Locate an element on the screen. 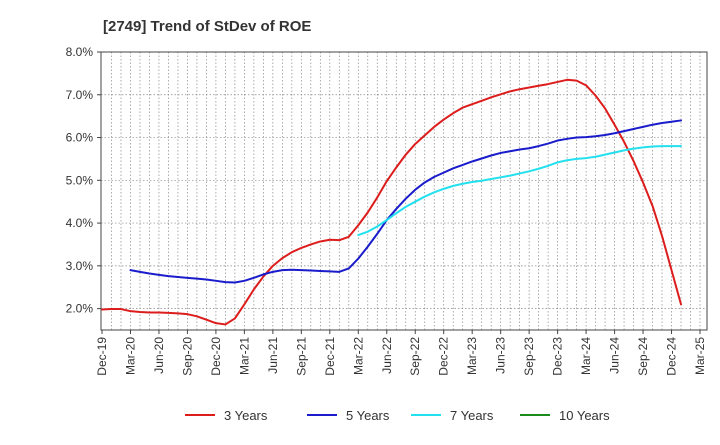 The width and height of the screenshot is (720, 445). x-tick-label: Sep-24 is located at coordinates (643, 356).